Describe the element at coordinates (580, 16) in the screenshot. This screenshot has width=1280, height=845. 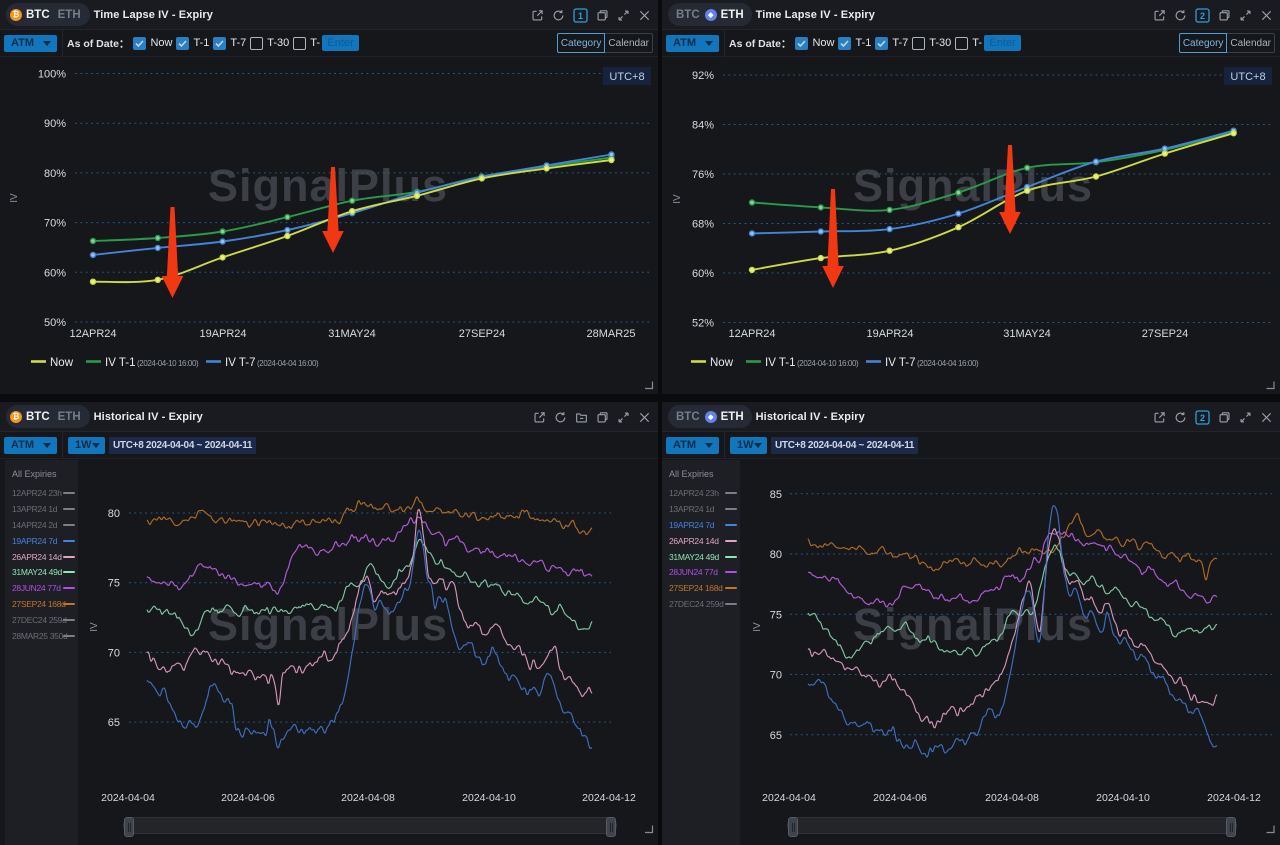
I see `svg-text: 1` at that location.